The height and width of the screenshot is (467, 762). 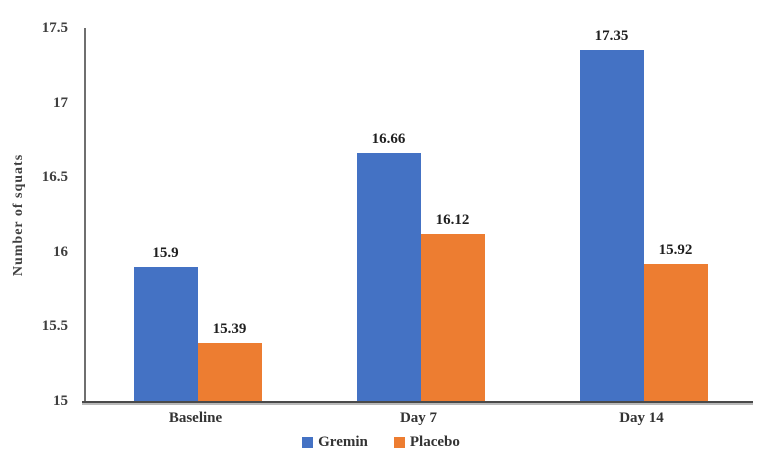 What do you see at coordinates (195, 418) in the screenshot?
I see `x-category-label-baseline: Baseline` at bounding box center [195, 418].